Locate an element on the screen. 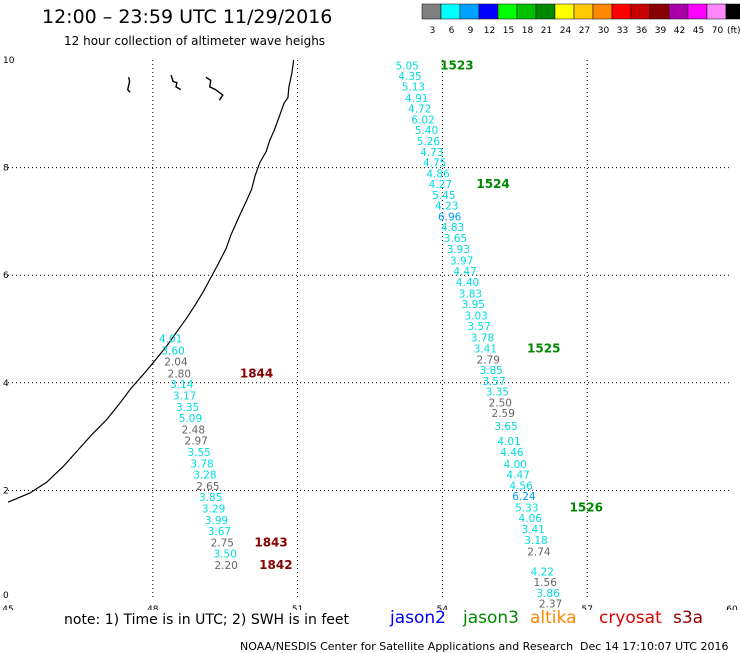  swh-value-label: 5.45 is located at coordinates (443, 196).